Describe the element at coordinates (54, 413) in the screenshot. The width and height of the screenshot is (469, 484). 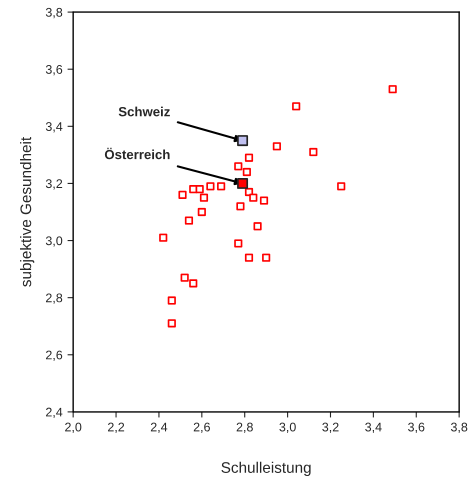
I see `y-tick-label: 2,4` at that location.